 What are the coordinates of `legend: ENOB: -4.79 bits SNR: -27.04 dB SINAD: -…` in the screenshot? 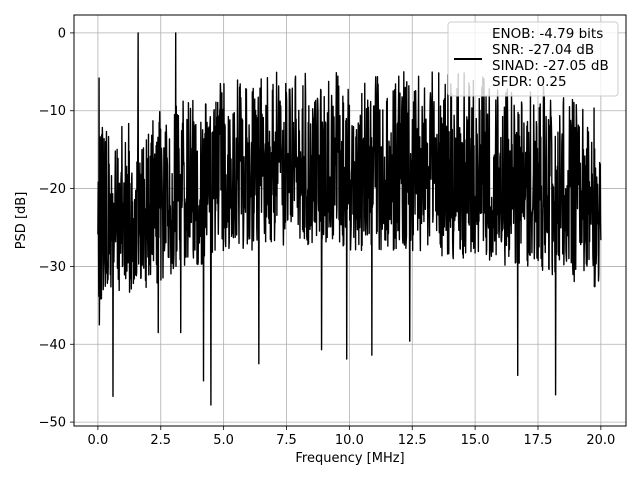 It's located at (533, 59).